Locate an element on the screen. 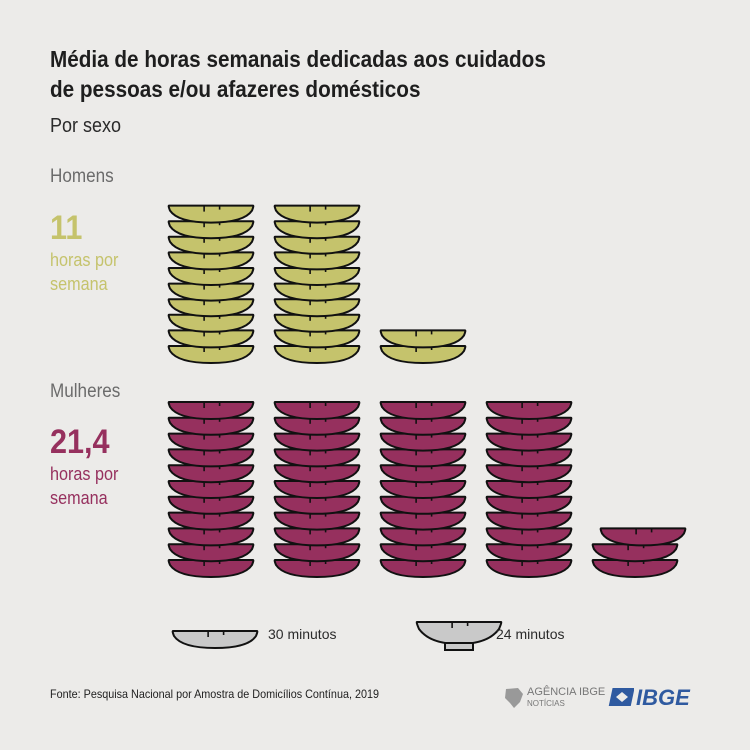 This screenshot has height=750, width=750. men-hours-value: 11 is located at coordinates (66, 228).